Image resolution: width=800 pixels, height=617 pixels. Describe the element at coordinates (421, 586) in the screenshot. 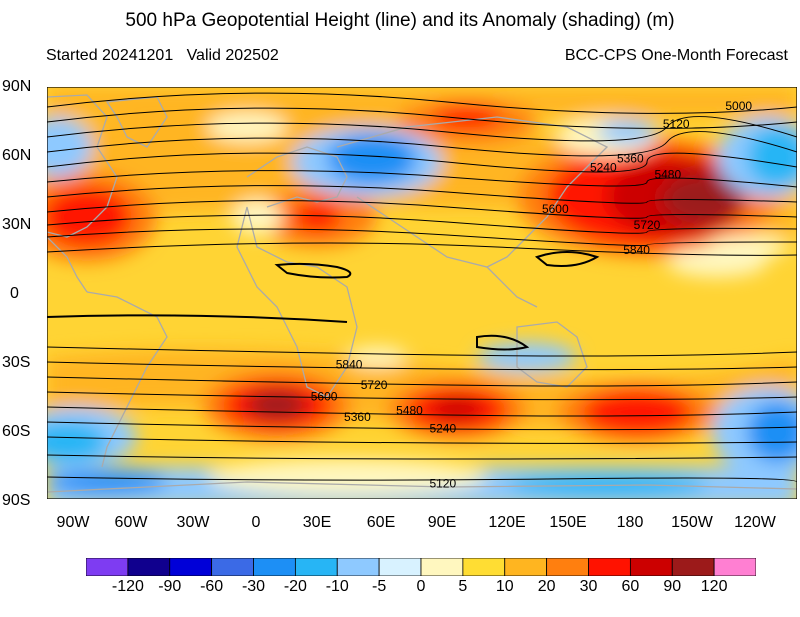

I see `colorbar-tick-label: 0` at that location.